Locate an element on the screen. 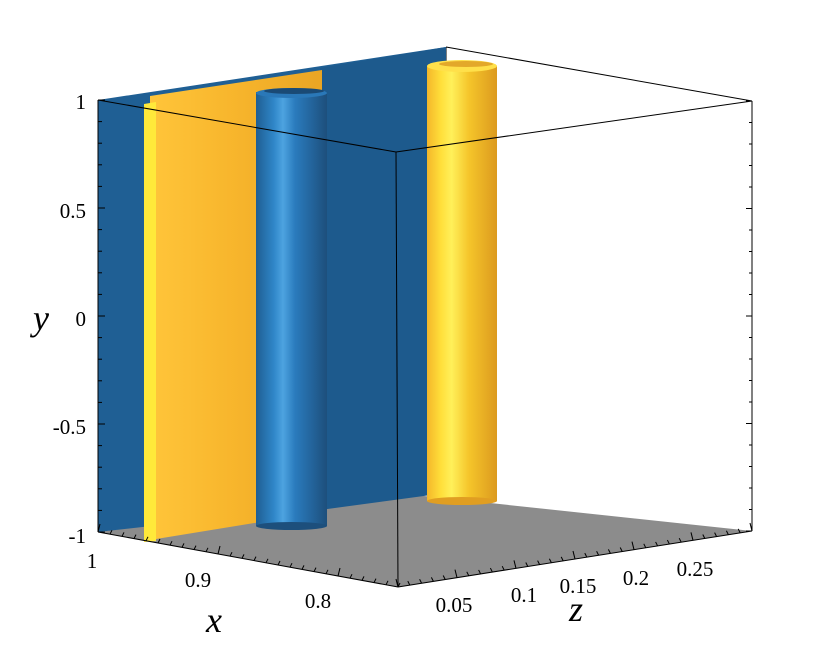 This screenshot has height=653, width=830. y-tick-label: -1 is located at coordinates (78, 536).